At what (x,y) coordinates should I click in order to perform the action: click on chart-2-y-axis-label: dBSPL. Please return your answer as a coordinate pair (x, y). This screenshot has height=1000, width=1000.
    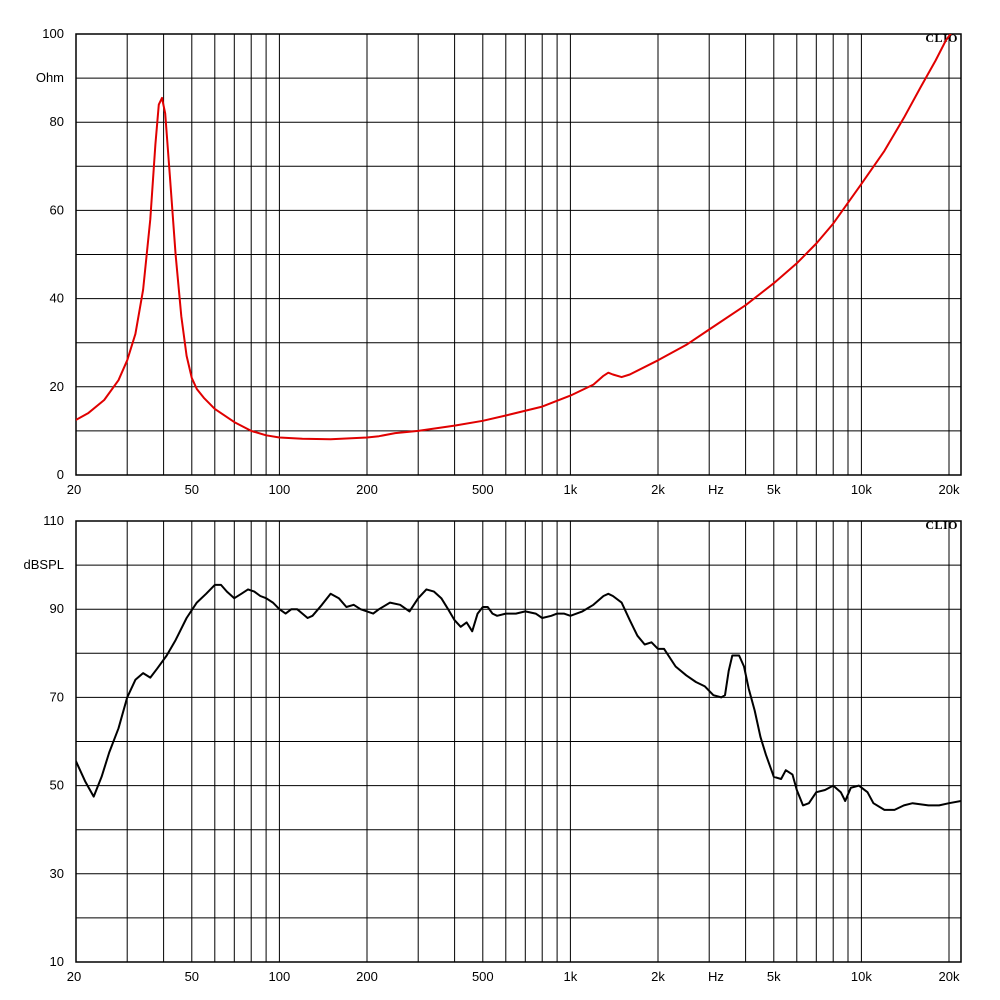
    Looking at the image, I should click on (44, 564).